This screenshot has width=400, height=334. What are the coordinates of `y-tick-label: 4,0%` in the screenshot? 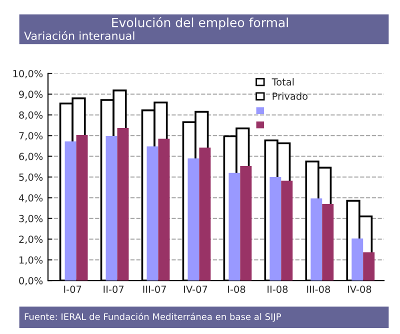 It's located at (30, 198).